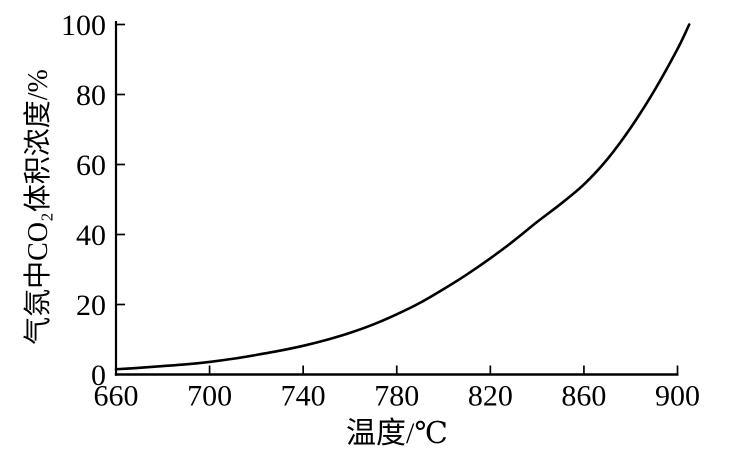 The image size is (742, 463). What do you see at coordinates (209, 396) in the screenshot?
I see `x-tick-label: 700` at bounding box center [209, 396].